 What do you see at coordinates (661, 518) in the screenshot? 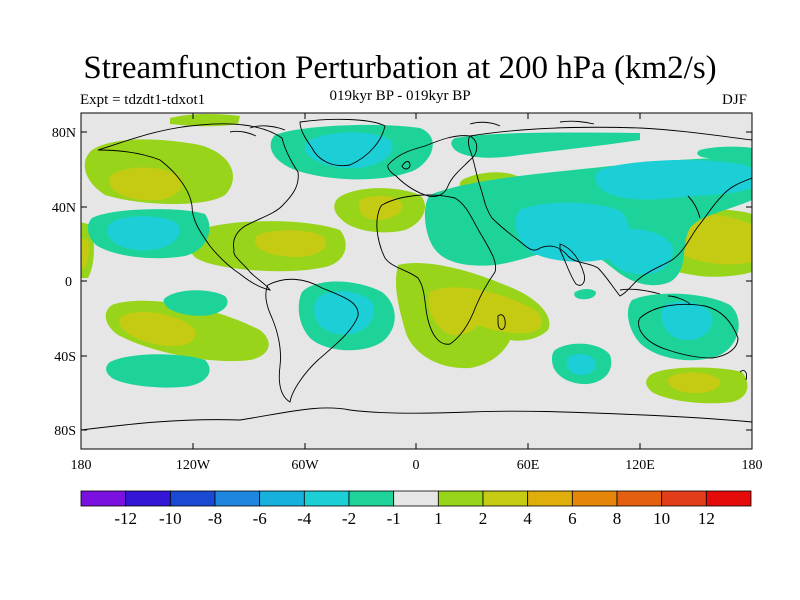
I see `colorbar-label: 10` at bounding box center [661, 518].